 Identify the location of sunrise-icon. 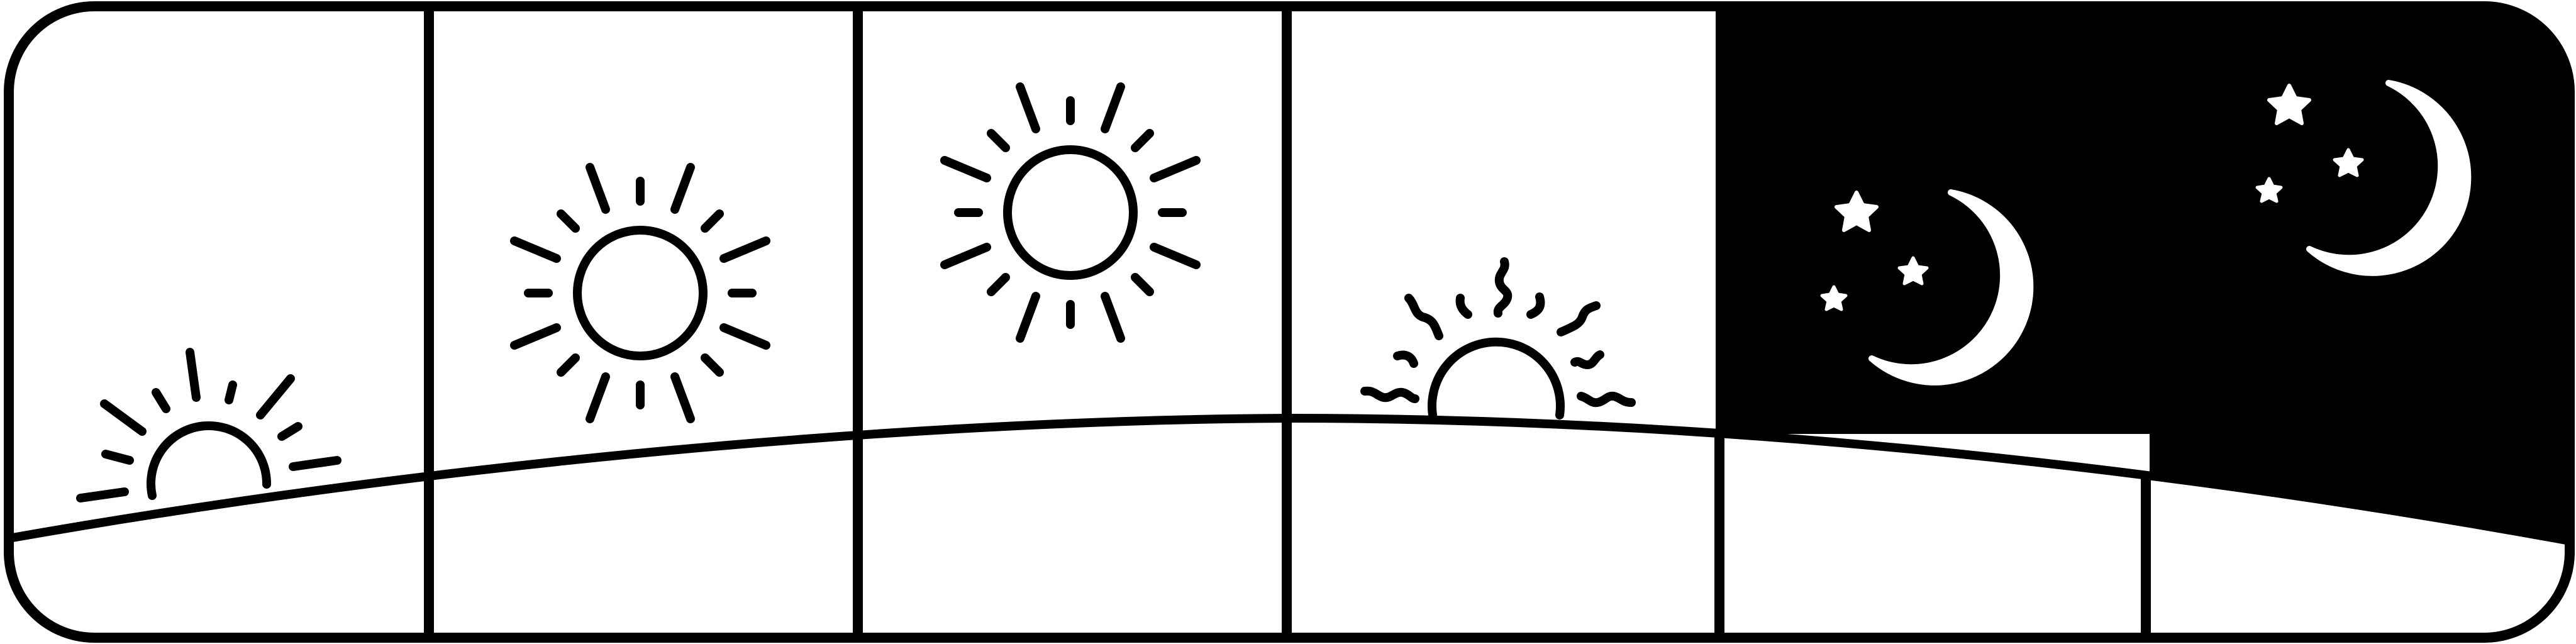
(208, 425).